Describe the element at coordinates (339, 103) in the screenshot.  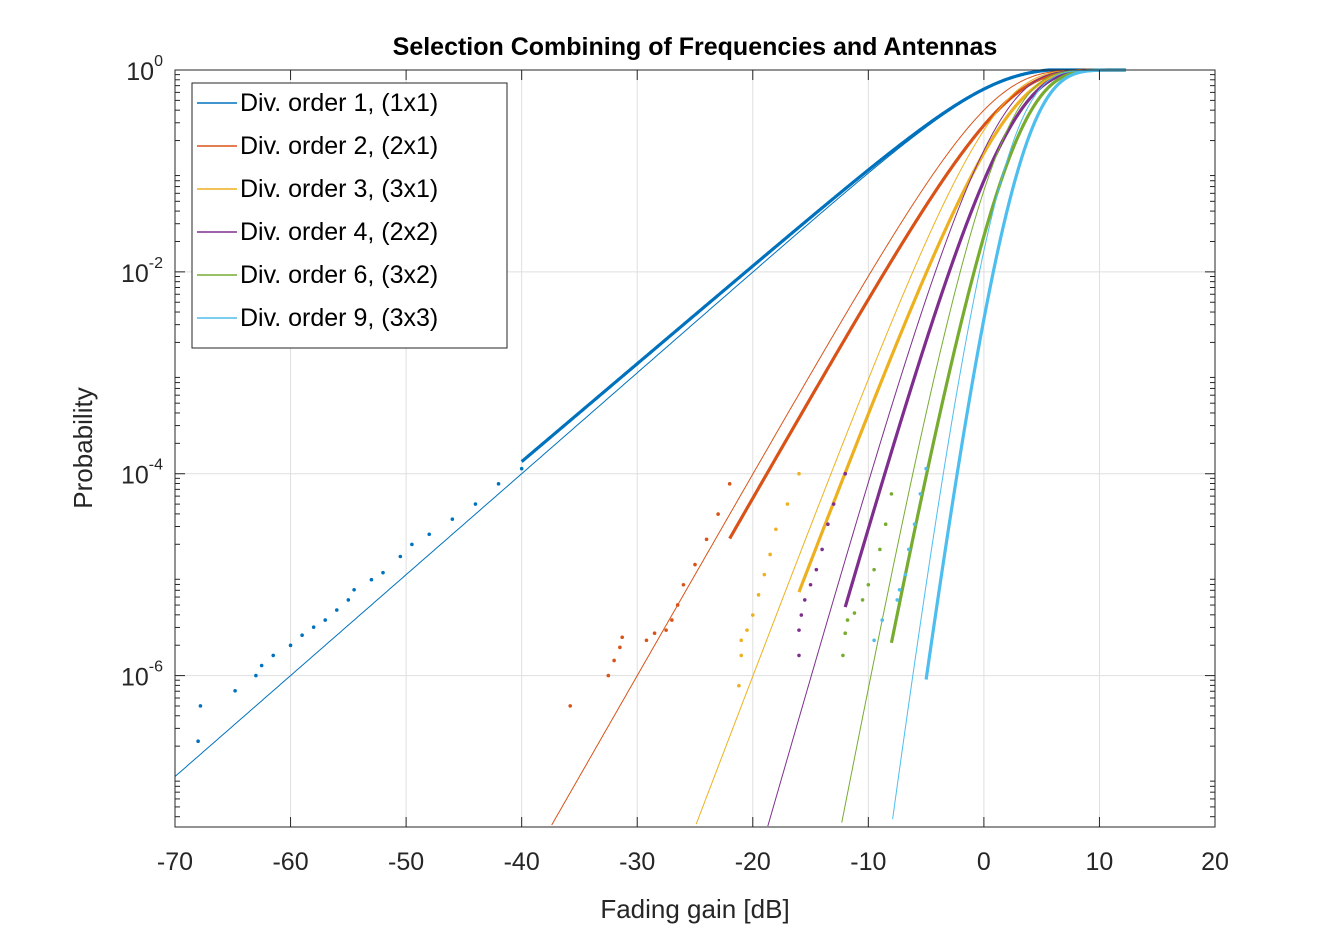
I see `legend-label: Div. order 1, (1x1)` at that location.